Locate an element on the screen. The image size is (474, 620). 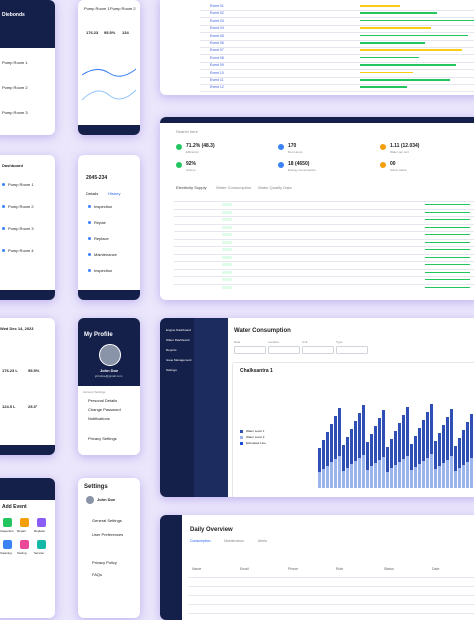
chart-decor is located at coordinates (109, 84).